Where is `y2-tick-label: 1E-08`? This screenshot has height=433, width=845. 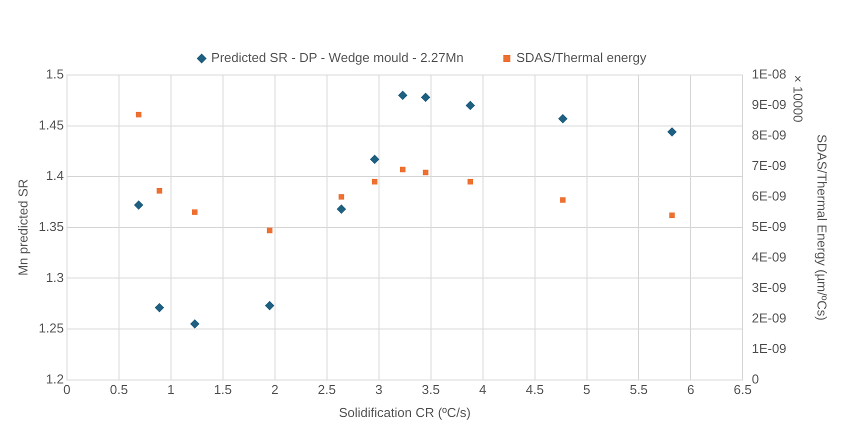 y2-tick-label: 1E-08 is located at coordinates (769, 74).